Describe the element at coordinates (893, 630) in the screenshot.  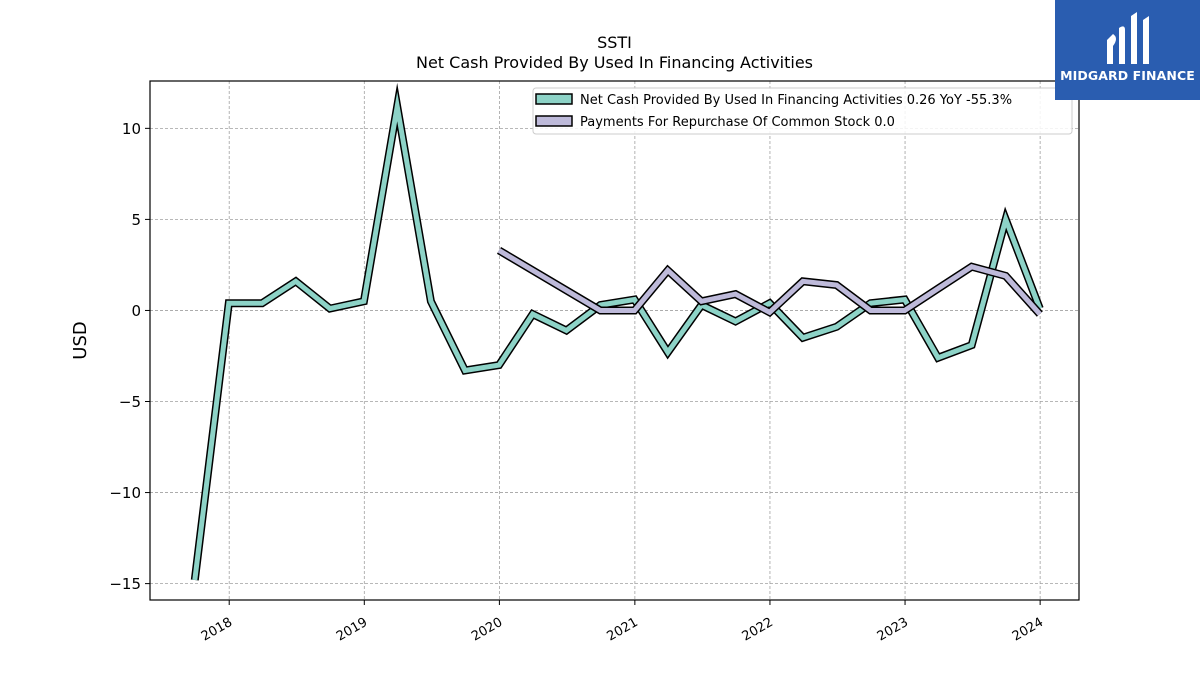
I see `x-tick-label: 2023` at that location.